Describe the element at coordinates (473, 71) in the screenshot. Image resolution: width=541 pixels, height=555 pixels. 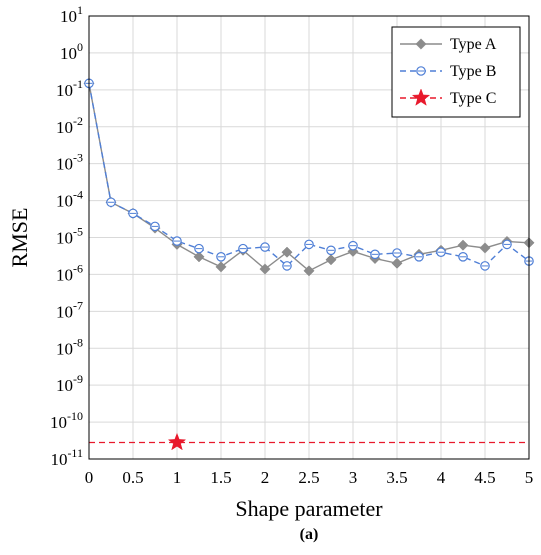
I see `legend-label: Type B` at that location.